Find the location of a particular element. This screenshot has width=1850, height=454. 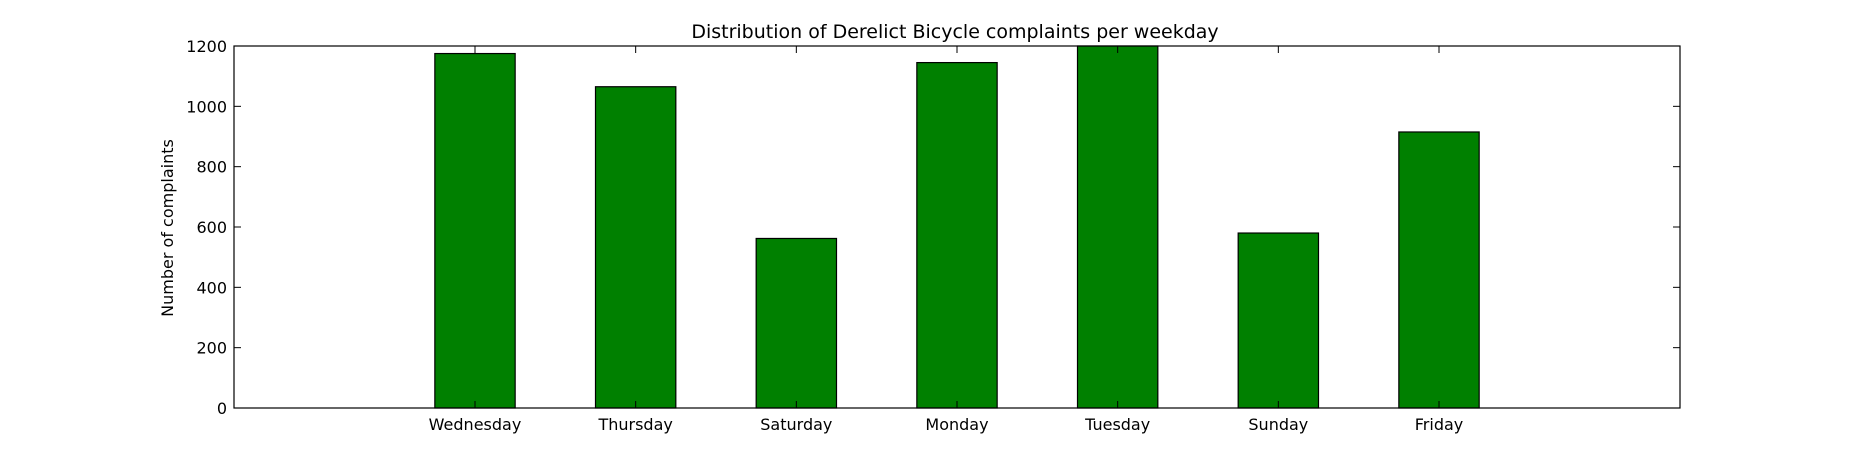

y-tick-label: 400 is located at coordinates (211, 287).